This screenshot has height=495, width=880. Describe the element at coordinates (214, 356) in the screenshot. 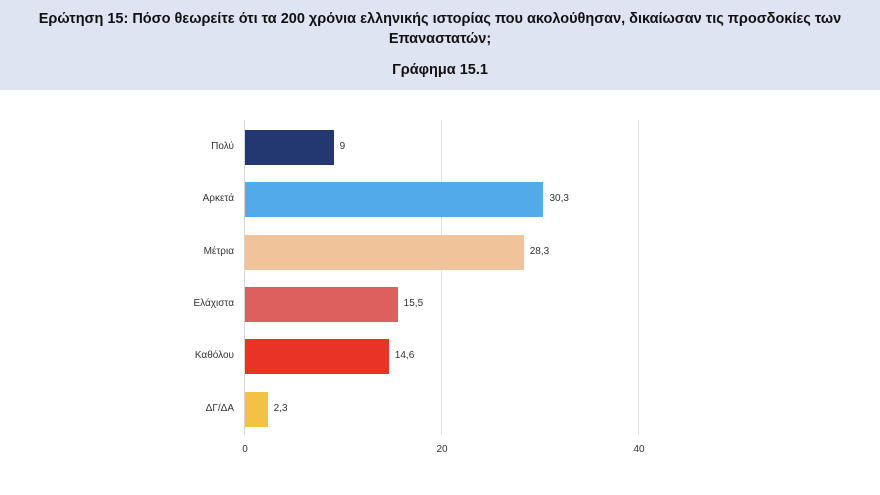

I see `category-label: Καθόλου` at that location.